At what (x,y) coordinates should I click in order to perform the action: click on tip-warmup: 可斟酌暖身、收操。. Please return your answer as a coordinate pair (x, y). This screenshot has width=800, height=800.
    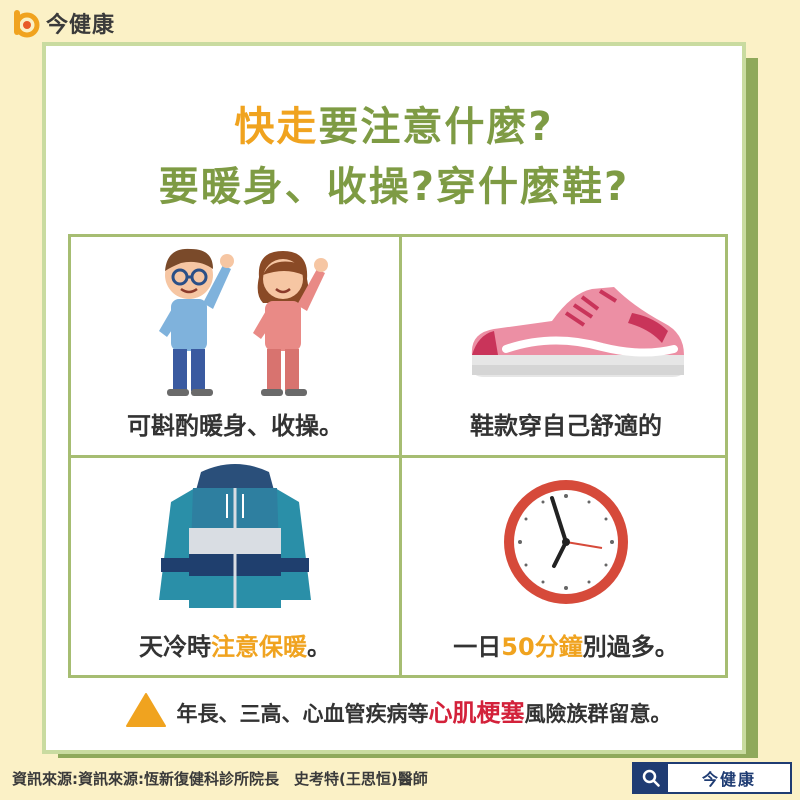
    Looking at the image, I should click on (235, 346).